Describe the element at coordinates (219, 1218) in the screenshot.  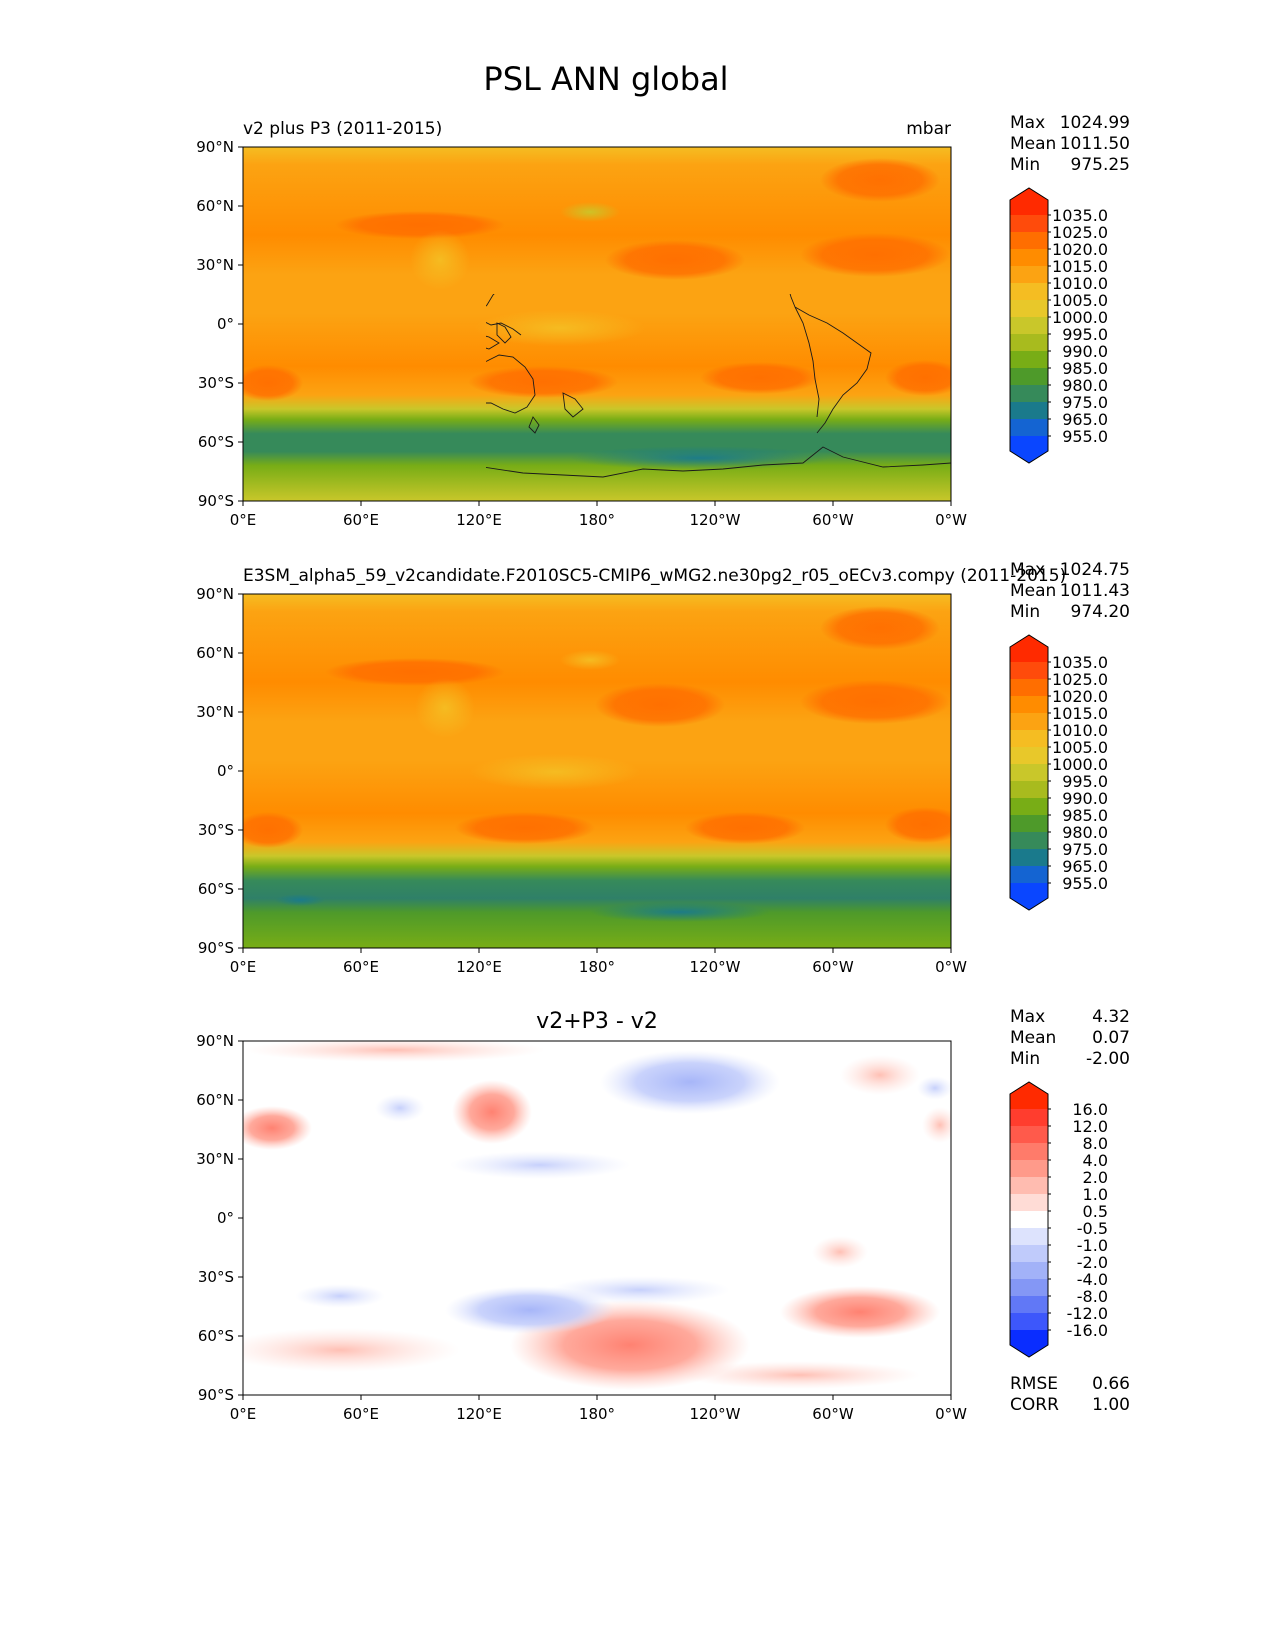
I see `y-axis: 90°N 60°N 30°N 0° 30°S 60°S 90°S` at that location.